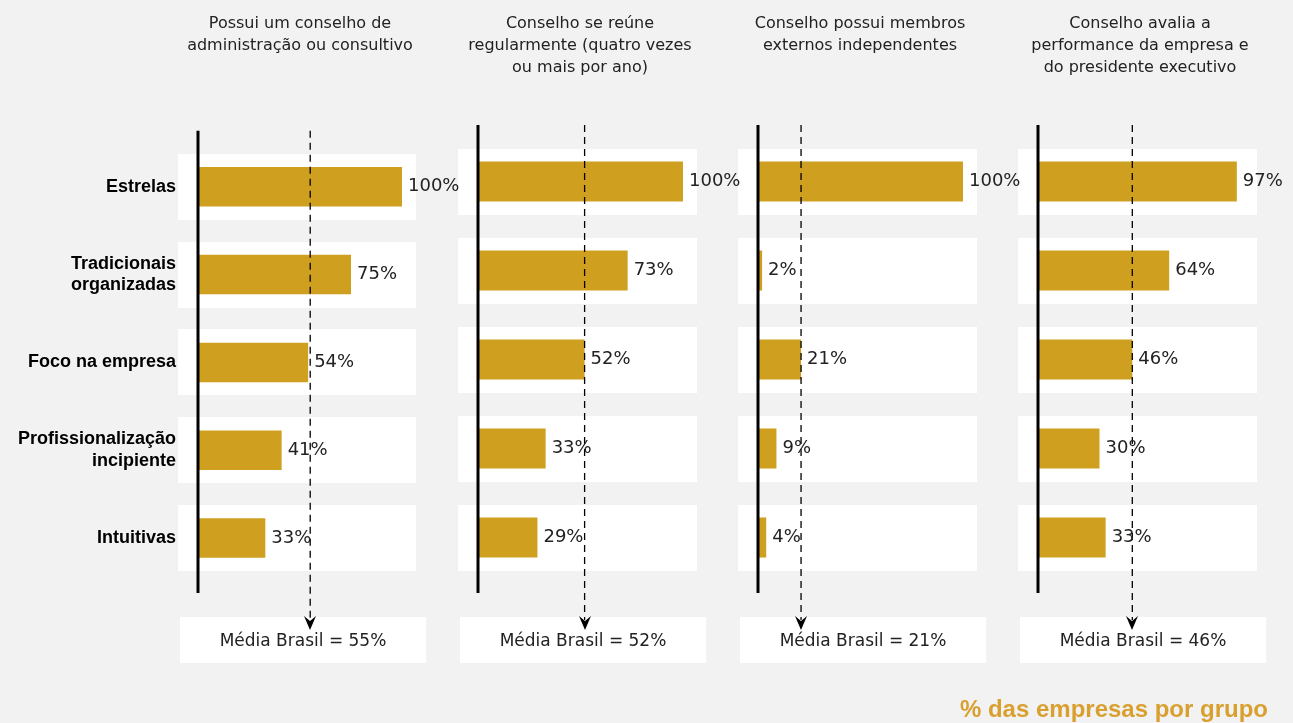 This screenshot has height=723, width=1293. Describe the element at coordinates (863, 640) in the screenshot. I see `legend-label: Média Brasil = 21%` at that location.